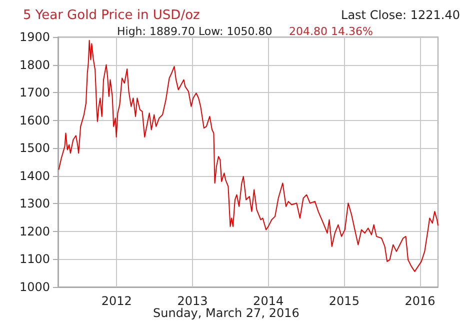 This screenshot has height=321, width=473. Describe the element at coordinates (268, 301) in the screenshot. I see `x-tick-label: 2014` at that location.